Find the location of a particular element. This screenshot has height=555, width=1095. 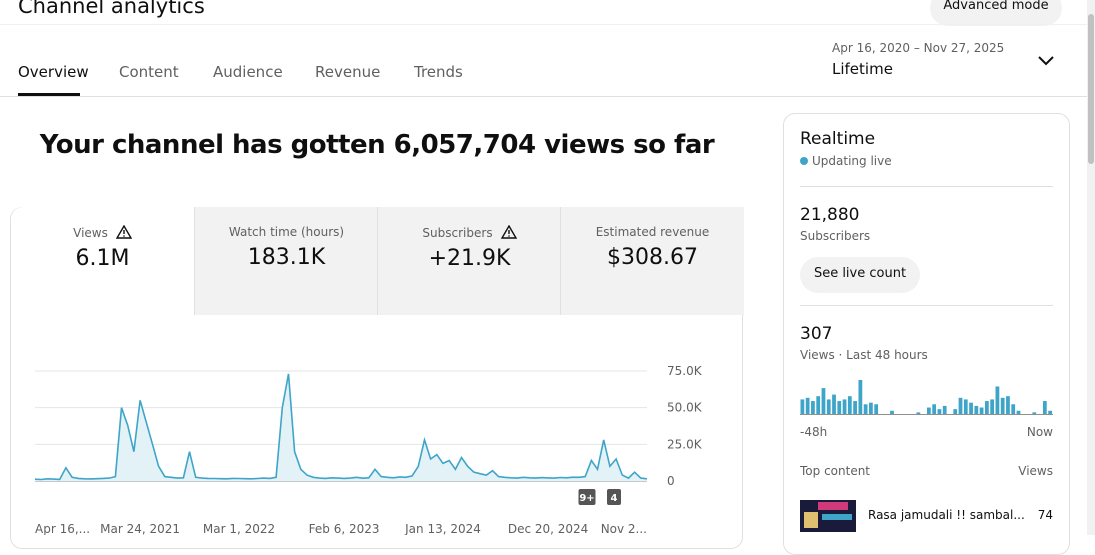

live-status: Updating live is located at coordinates (852, 161).